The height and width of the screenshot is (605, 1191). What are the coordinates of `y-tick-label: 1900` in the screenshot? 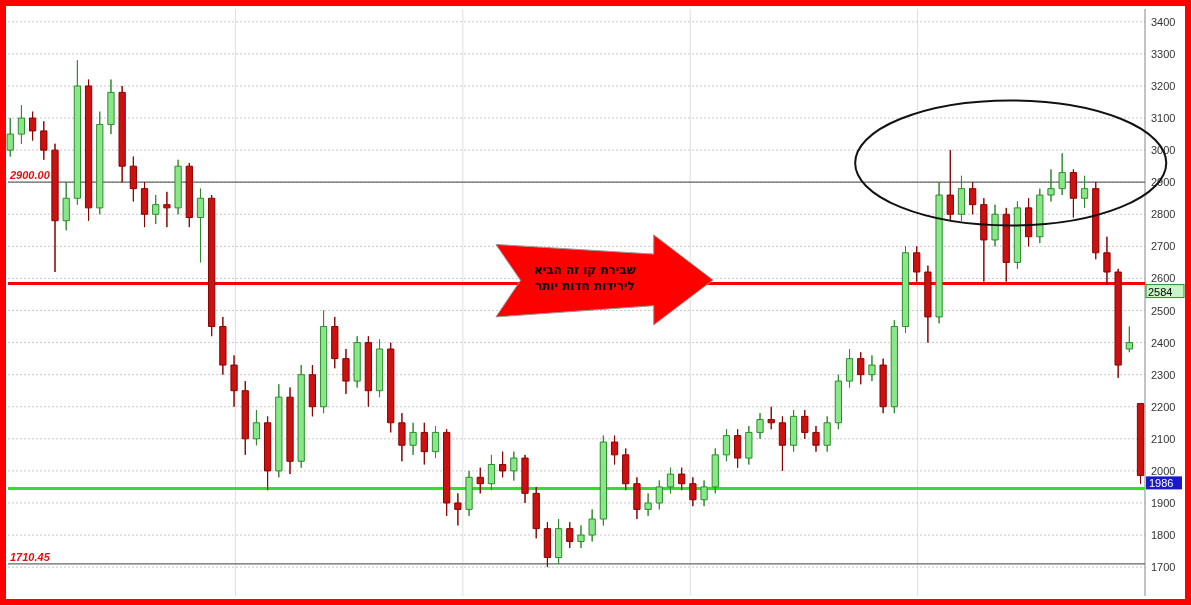 It's located at (1163, 502).